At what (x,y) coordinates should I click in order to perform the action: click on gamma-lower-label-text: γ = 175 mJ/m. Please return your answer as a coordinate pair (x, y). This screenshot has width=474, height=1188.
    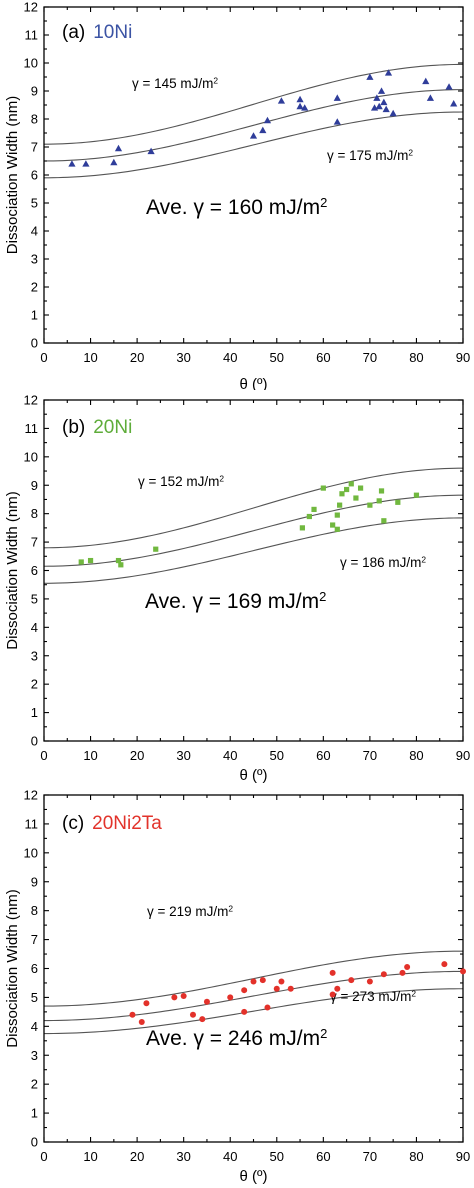
    Looking at the image, I should click on (367, 155).